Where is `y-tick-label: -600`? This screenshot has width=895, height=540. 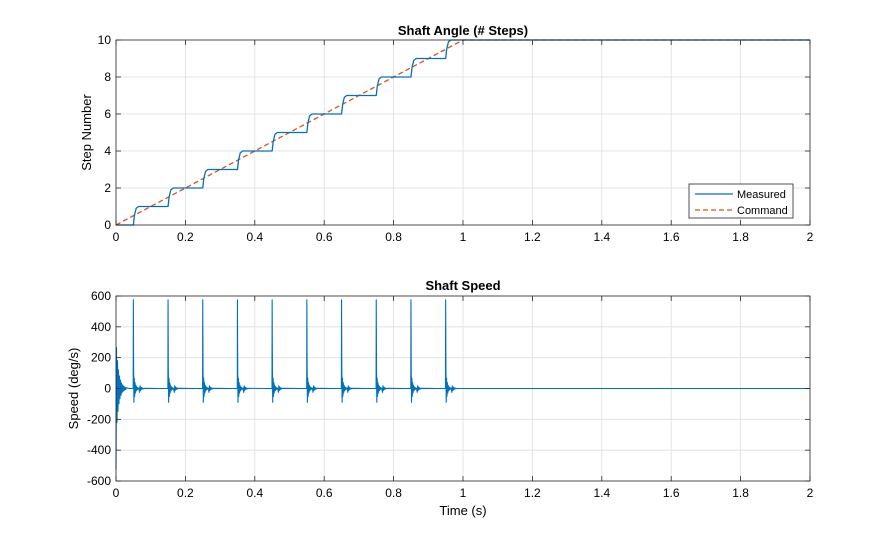 y-tick-label: -600 is located at coordinates (99, 481).